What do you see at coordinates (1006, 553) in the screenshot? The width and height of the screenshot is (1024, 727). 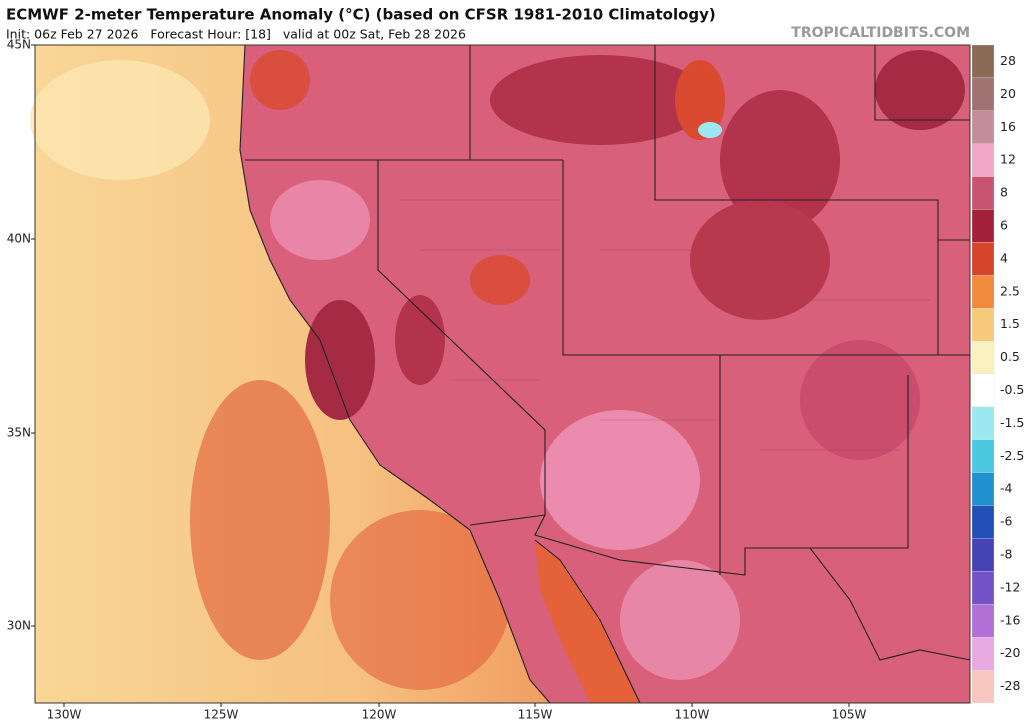 I see `colorbar-label: -8` at bounding box center [1006, 553].